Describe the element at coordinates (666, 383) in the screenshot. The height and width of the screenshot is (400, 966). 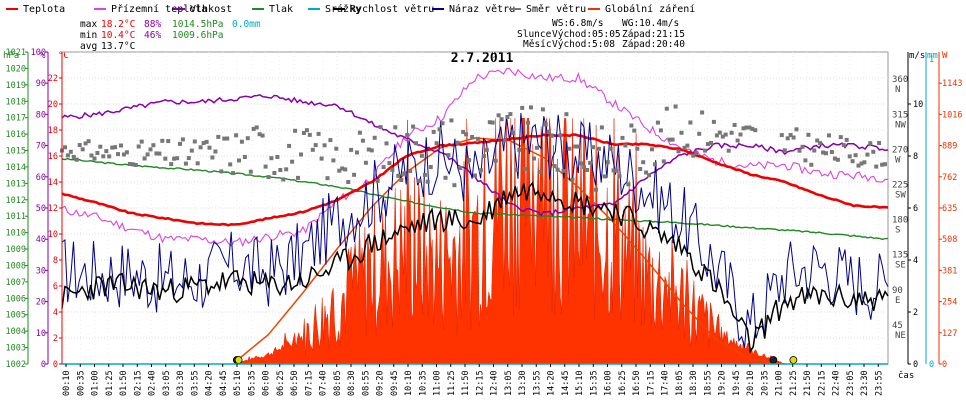
I see `x-tick-label: 17:40` at that location.